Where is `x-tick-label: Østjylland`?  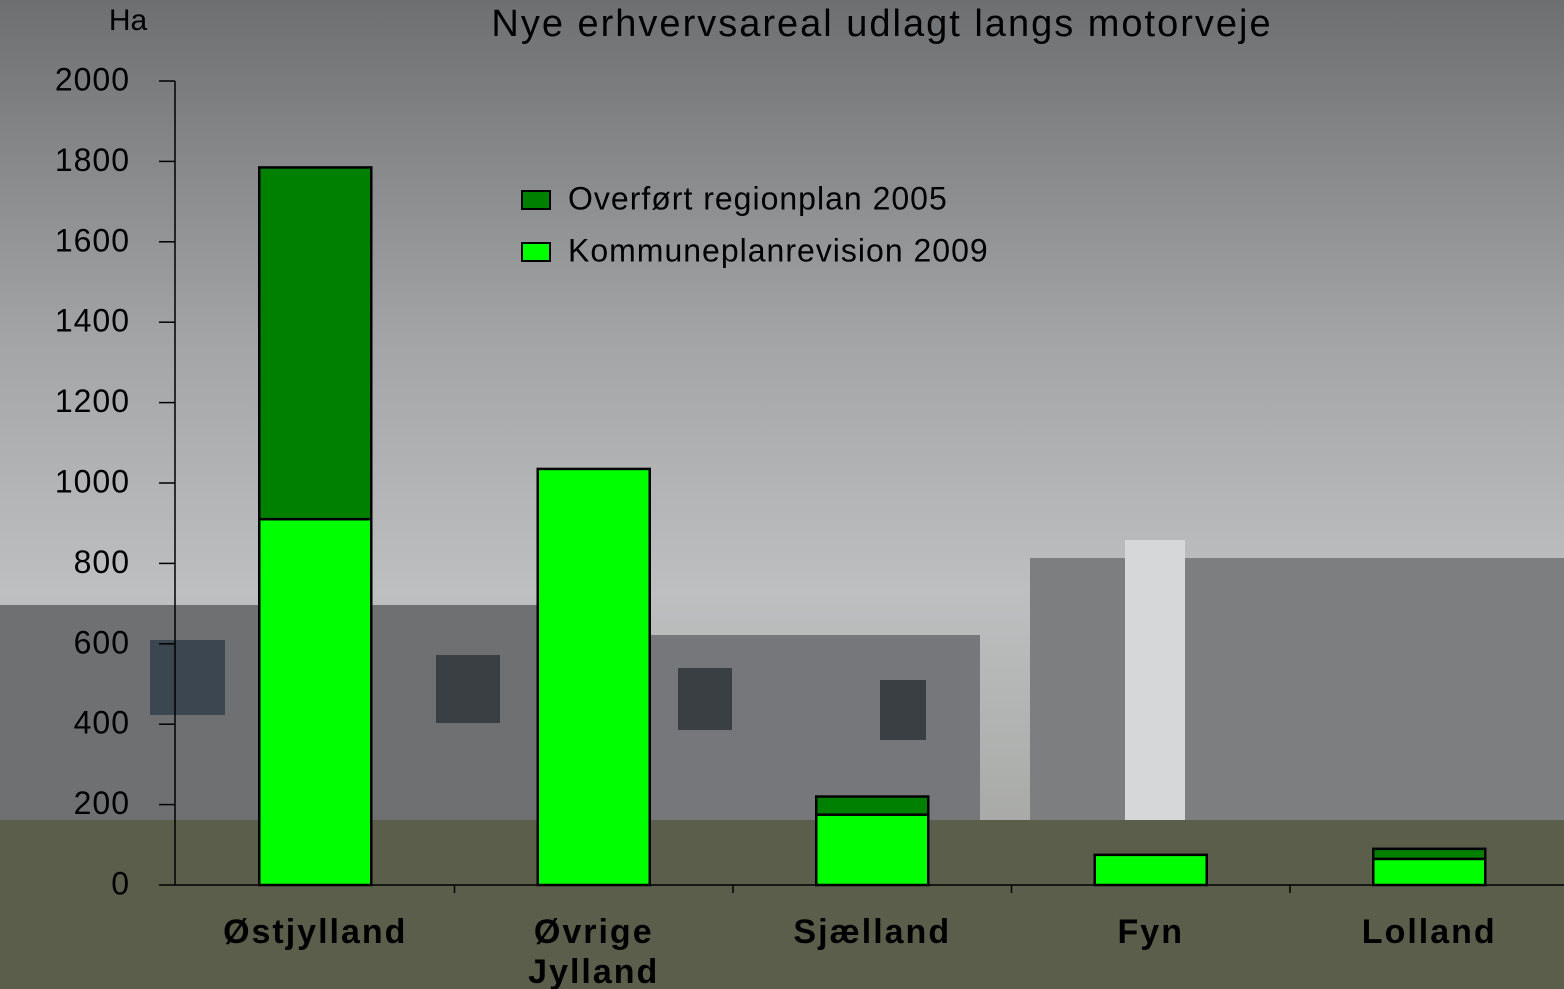
x-tick-label: Østjylland is located at coordinates (315, 932).